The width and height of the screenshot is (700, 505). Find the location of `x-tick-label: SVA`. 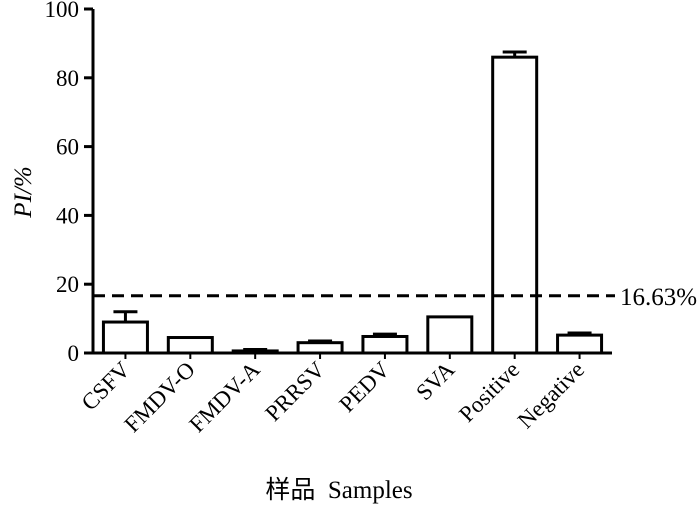

x-tick-label: SVA is located at coordinates (435, 381).